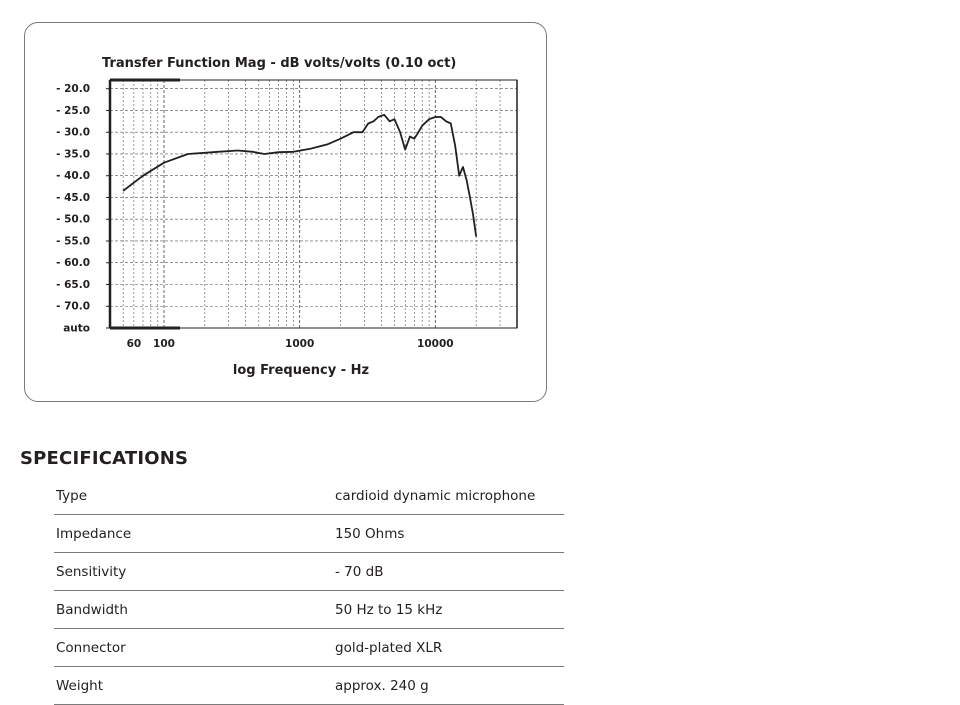  I want to click on x-tick-label: 60, so click(134, 344).